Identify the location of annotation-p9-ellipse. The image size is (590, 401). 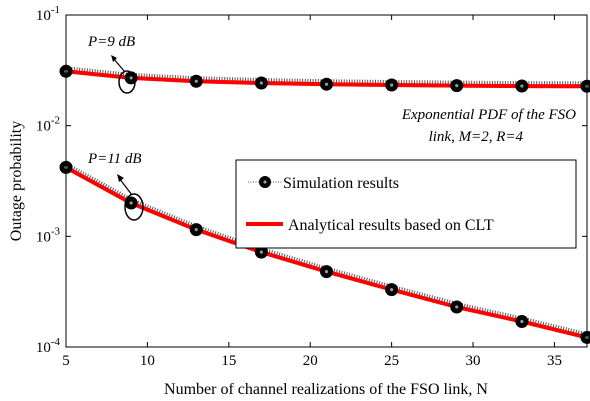
(127, 82).